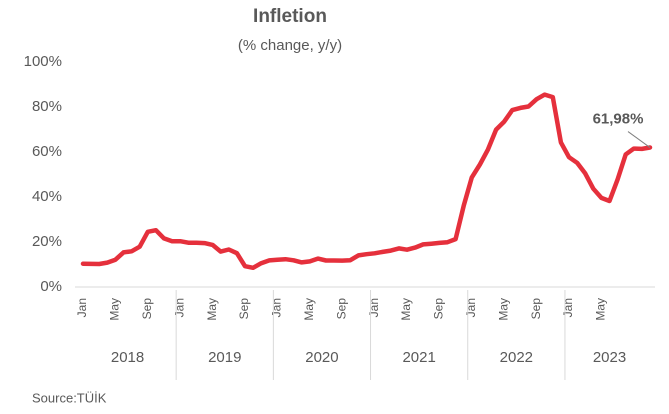  I want to click on year-label: 2020, so click(321, 357).